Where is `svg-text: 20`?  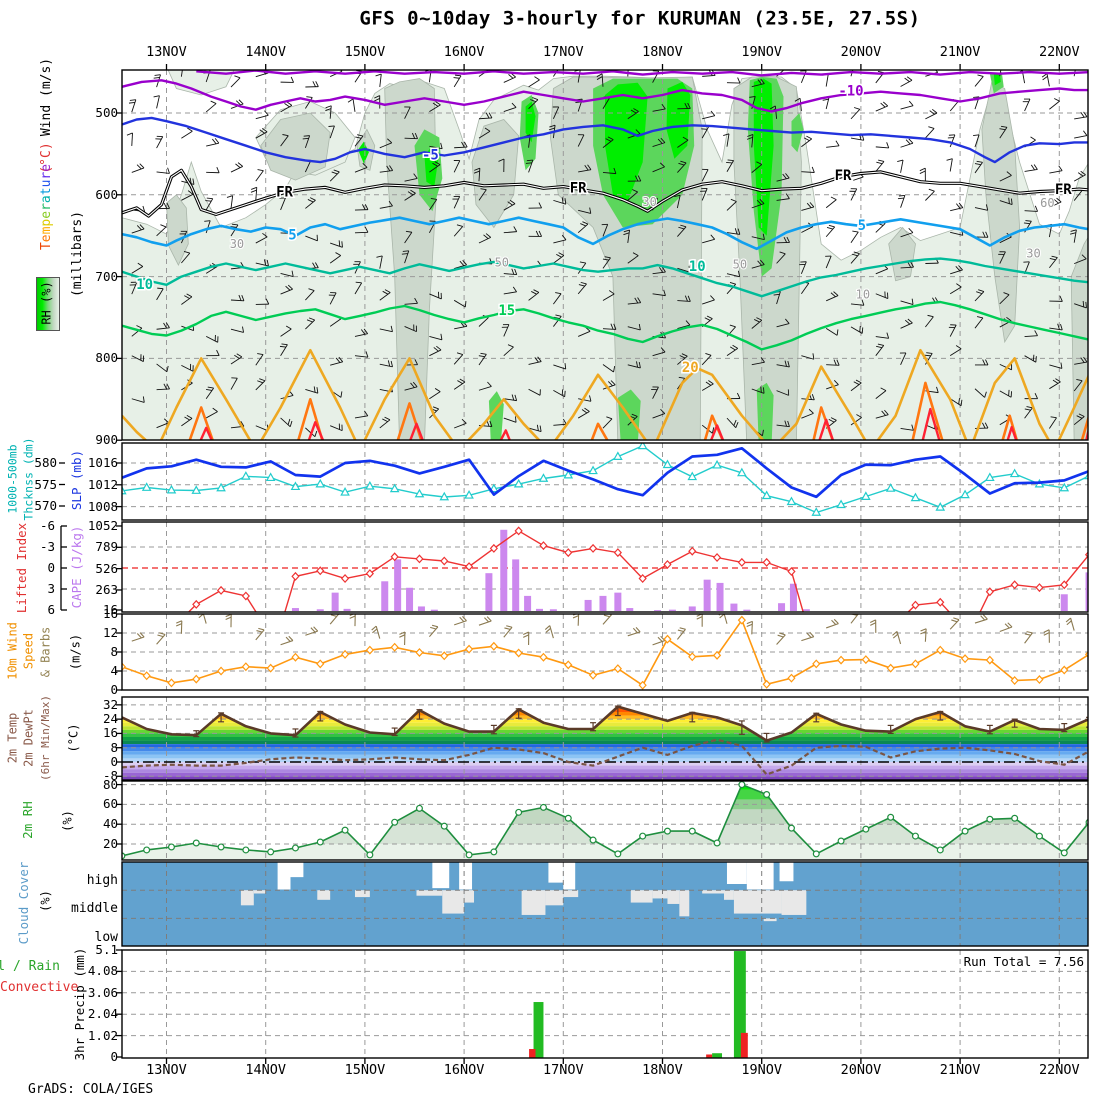 svg-text: 20 is located at coordinates (690, 368).